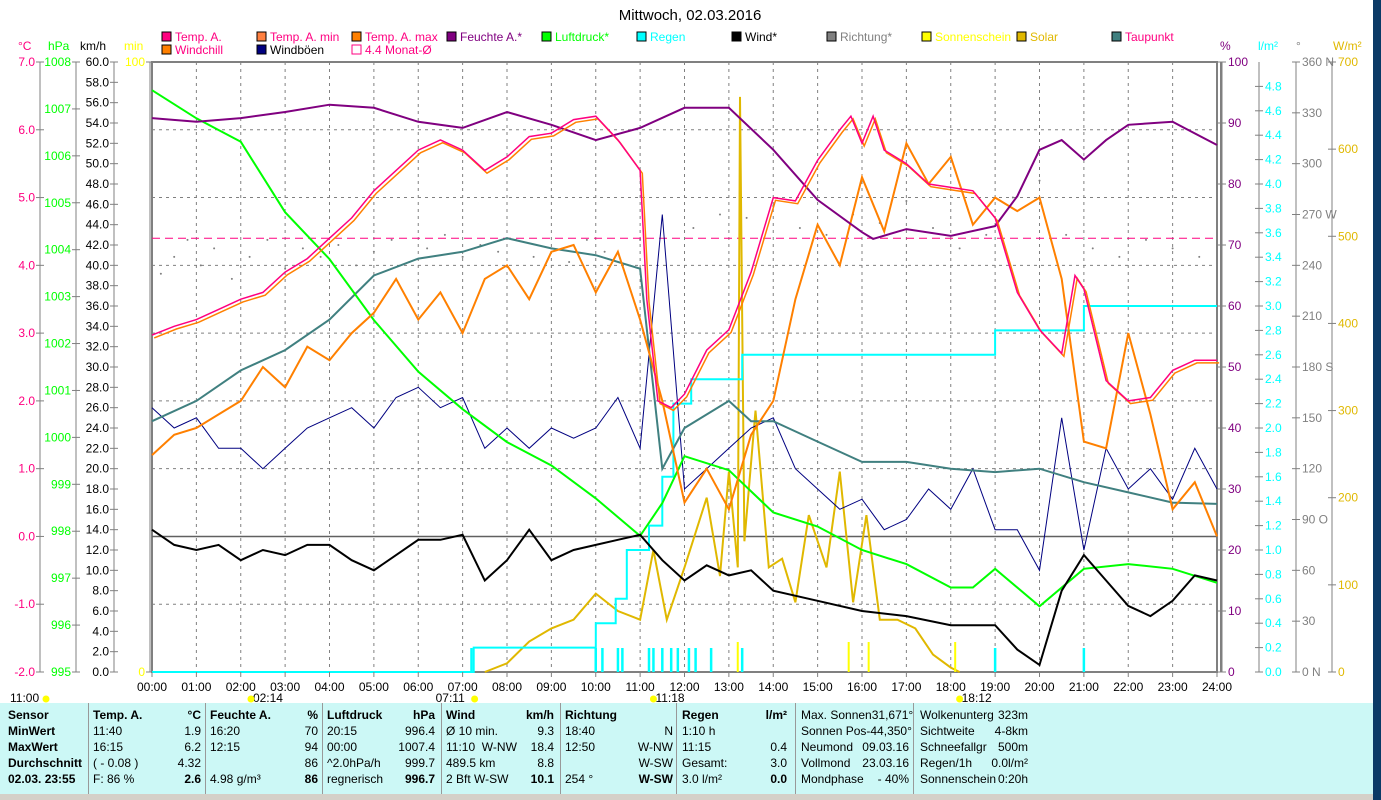  I want to click on table-row: 2 Bft W-SW 10.1, so click(500, 779).